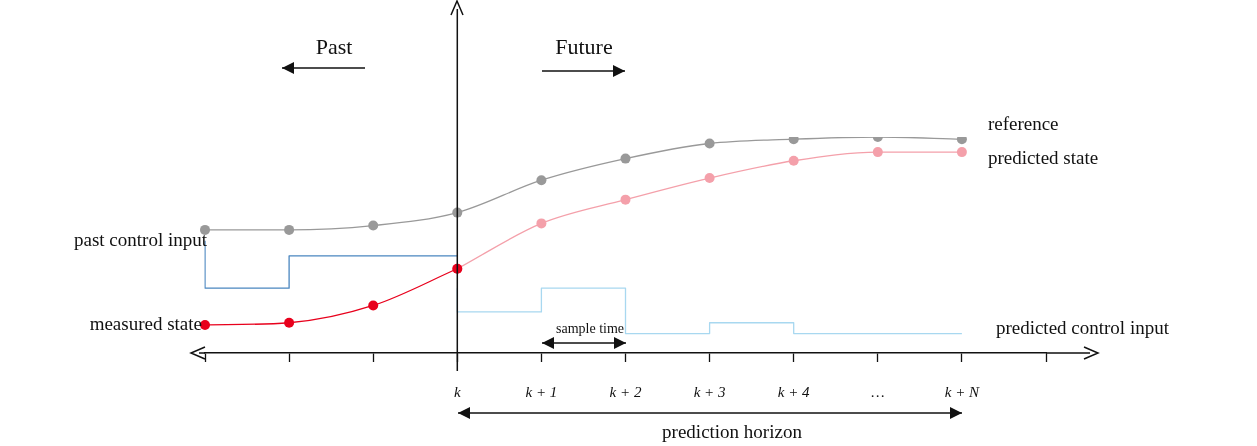 The image size is (1257, 446). What do you see at coordinates (541, 391) in the screenshot?
I see `x-tick-label: k + 1` at bounding box center [541, 391].